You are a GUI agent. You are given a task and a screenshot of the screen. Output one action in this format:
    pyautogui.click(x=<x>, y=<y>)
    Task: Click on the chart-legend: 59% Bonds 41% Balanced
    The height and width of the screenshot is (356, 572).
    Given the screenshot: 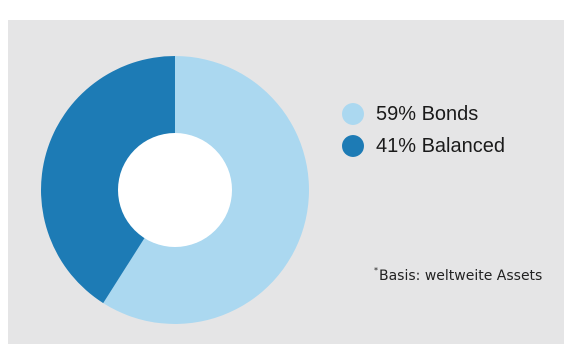 What is the action you would take?
    pyautogui.click(x=423, y=130)
    